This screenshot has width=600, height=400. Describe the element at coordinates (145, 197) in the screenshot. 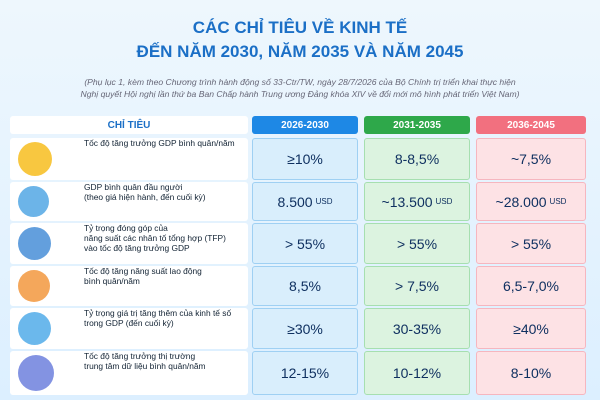

I see `row-label-line: (theo giá hiện hành, đến cuối kỳ)` at that location.